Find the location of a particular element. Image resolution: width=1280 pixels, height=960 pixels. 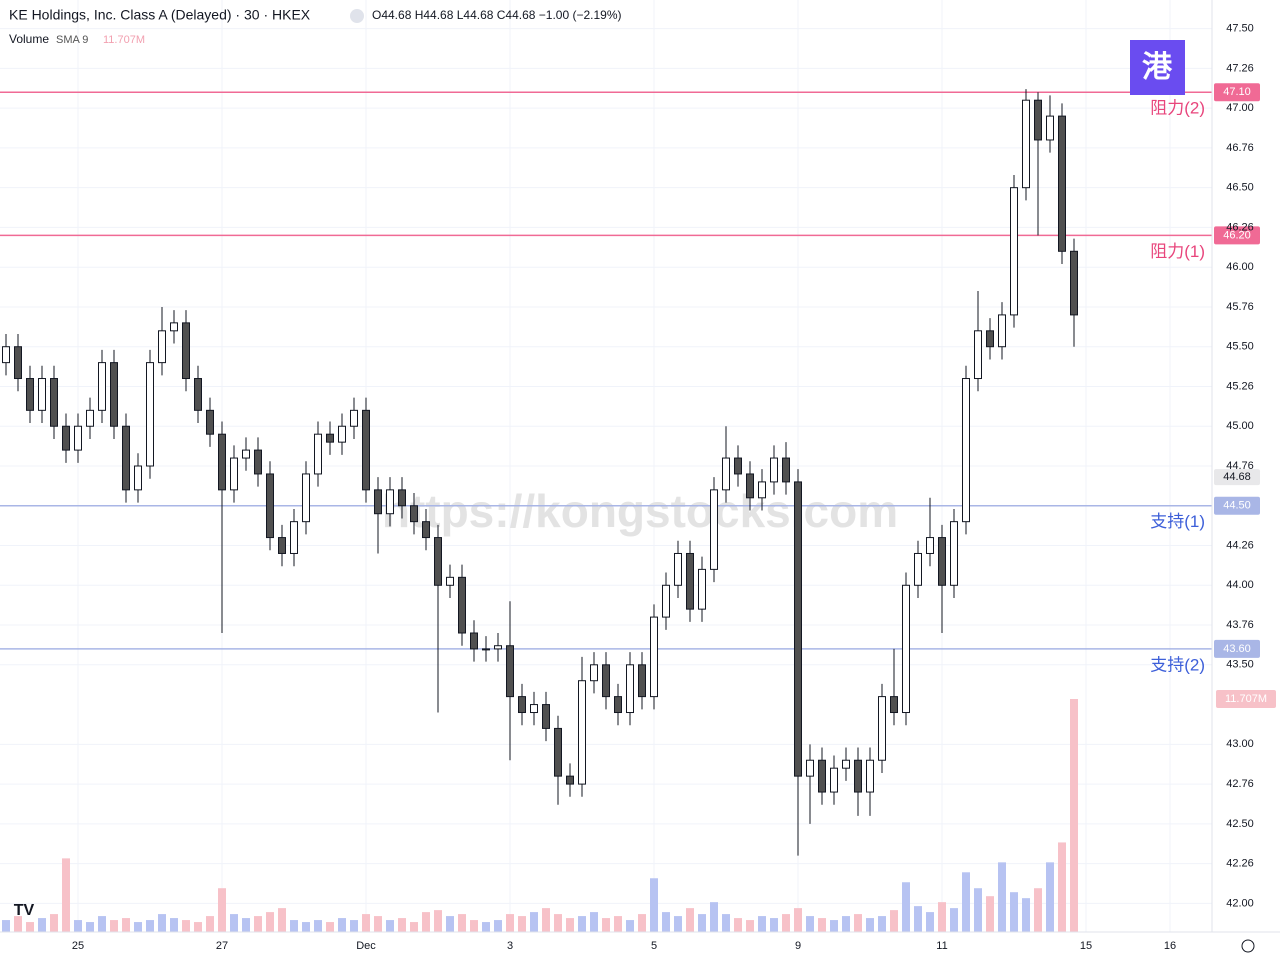

volume-tag-label: 11.707M is located at coordinates (1246, 699).